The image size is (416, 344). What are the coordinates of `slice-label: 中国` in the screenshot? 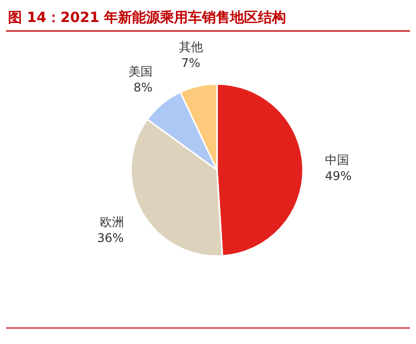 It's located at (336, 160).